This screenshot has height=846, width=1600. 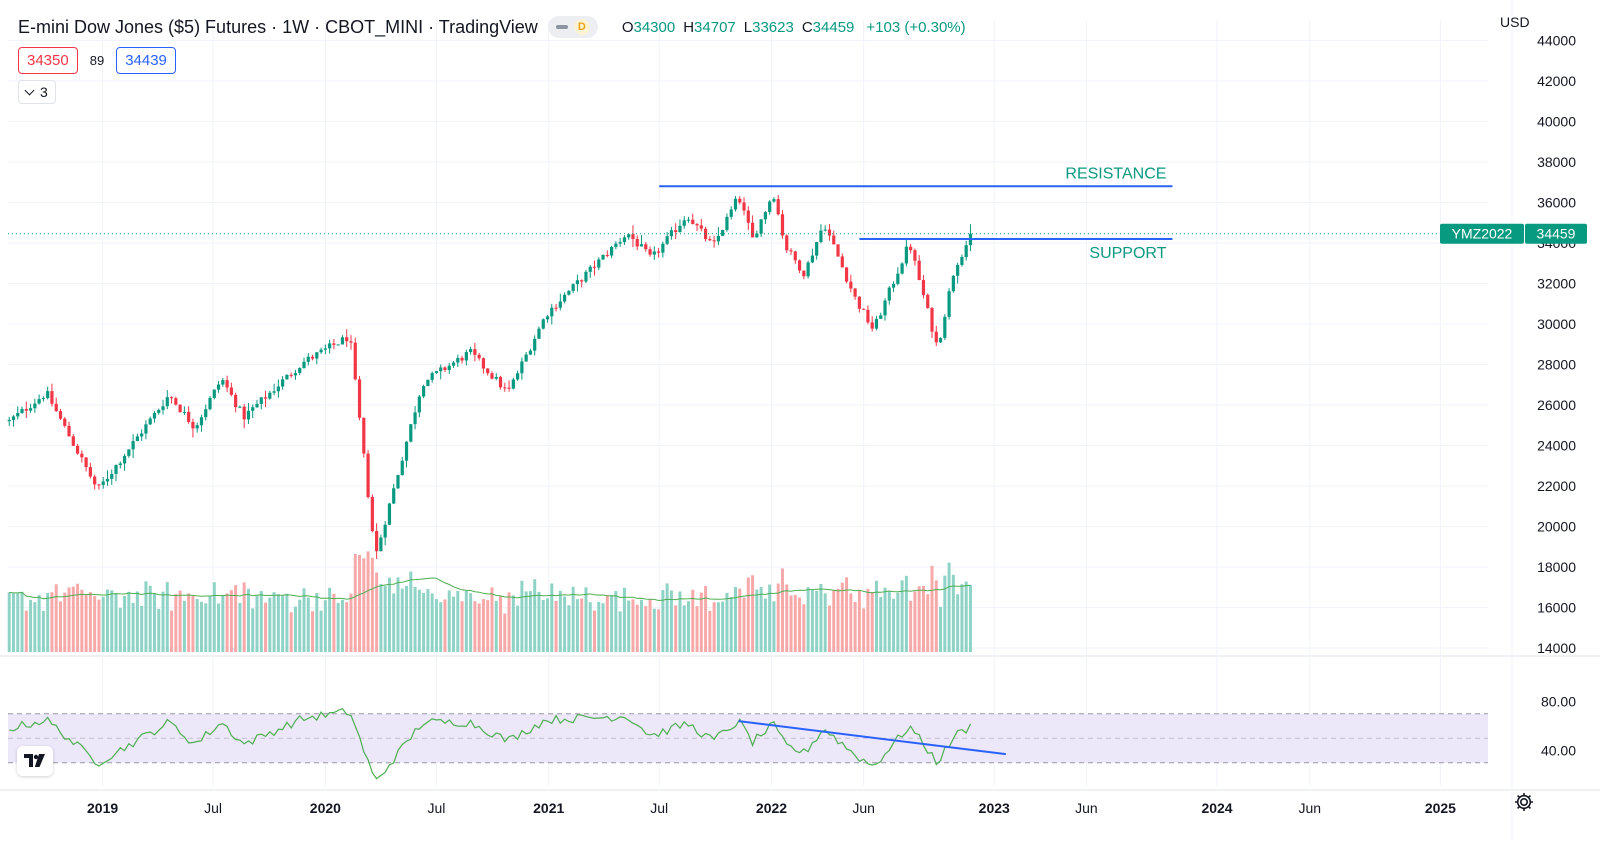 What do you see at coordinates (146, 60) in the screenshot?
I see `buy-price-button: 34439` at bounding box center [146, 60].